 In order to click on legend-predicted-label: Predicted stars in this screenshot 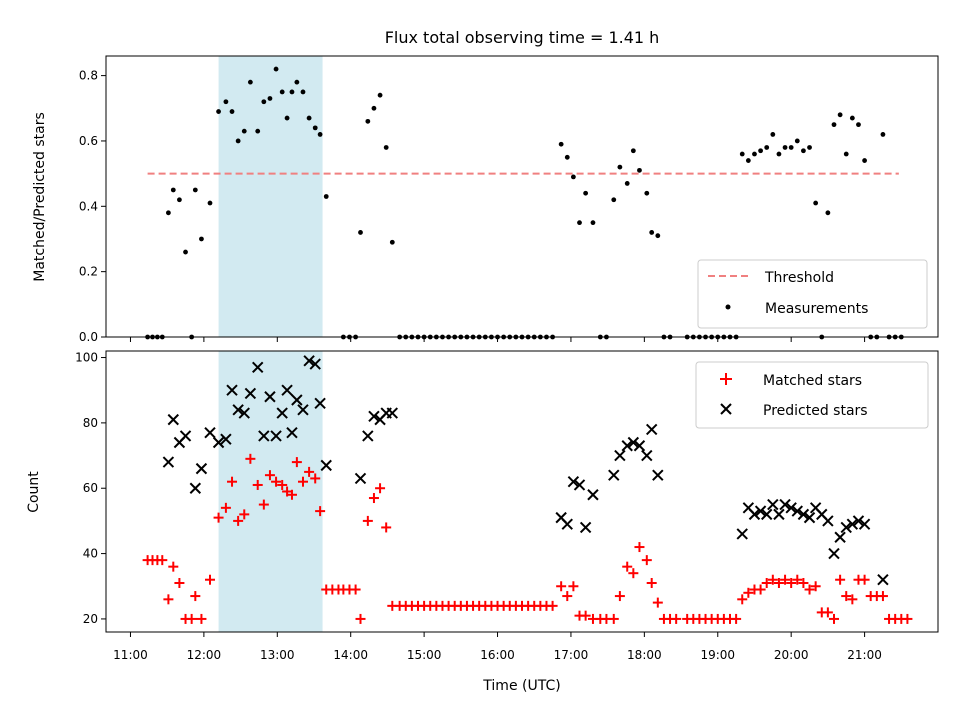, I will do `click(815, 411)`.